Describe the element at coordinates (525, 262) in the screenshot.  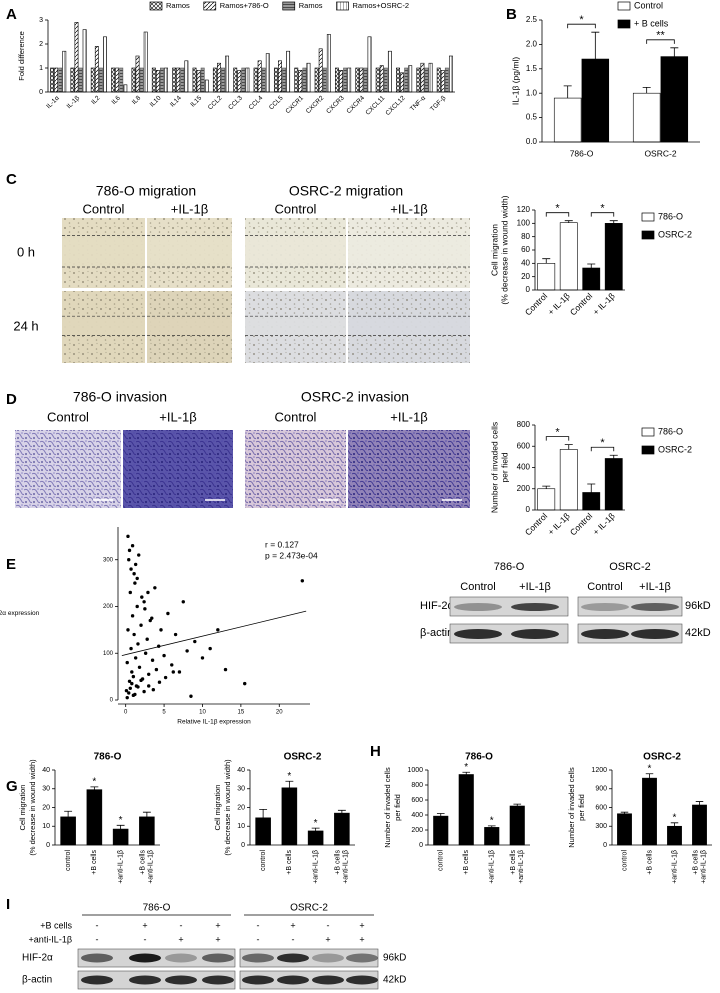
I see `y-tick-label: 40` at that location.